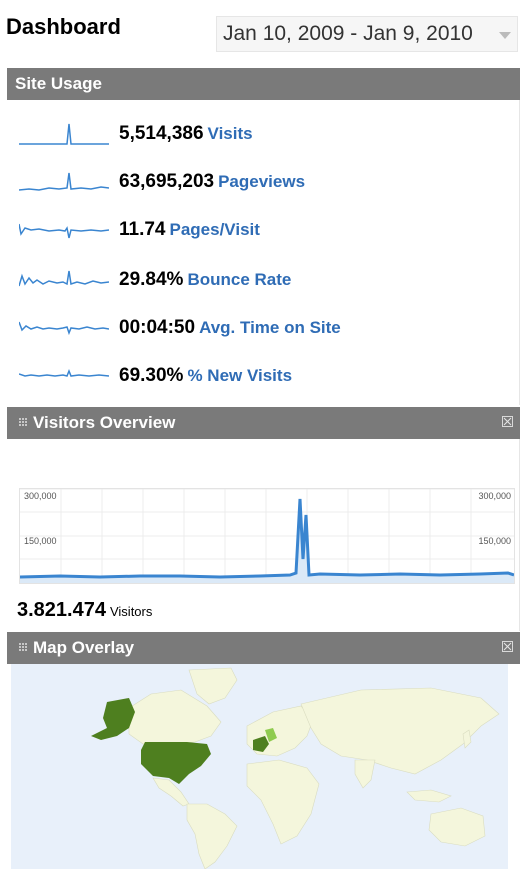  What do you see at coordinates (58, 83) in the screenshot?
I see `site-usage-title: Site Usage` at bounding box center [58, 83].